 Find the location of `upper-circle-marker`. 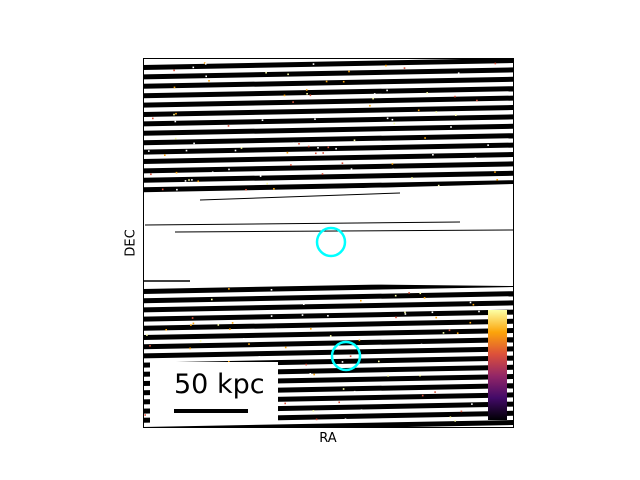

upper-circle-marker is located at coordinates (331, 242).